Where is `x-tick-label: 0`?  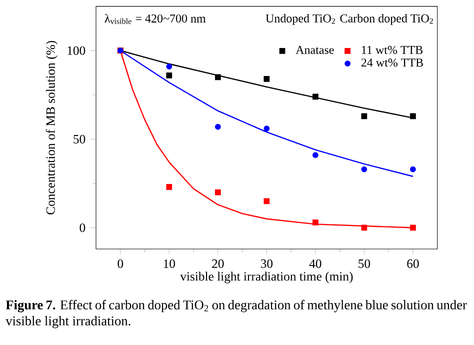 x-tick-label: 0 is located at coordinates (121, 263).